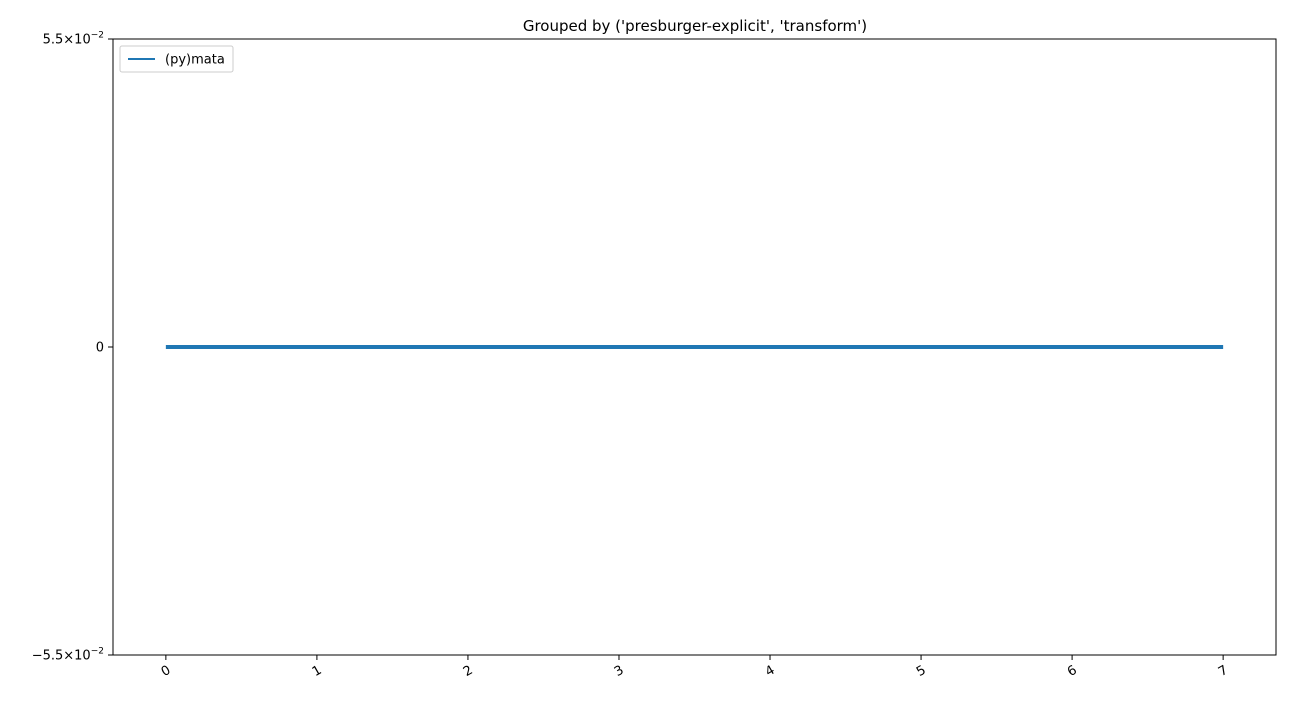 The image size is (1296, 702). I want to click on x-tick-label: 7, so click(1223, 671).